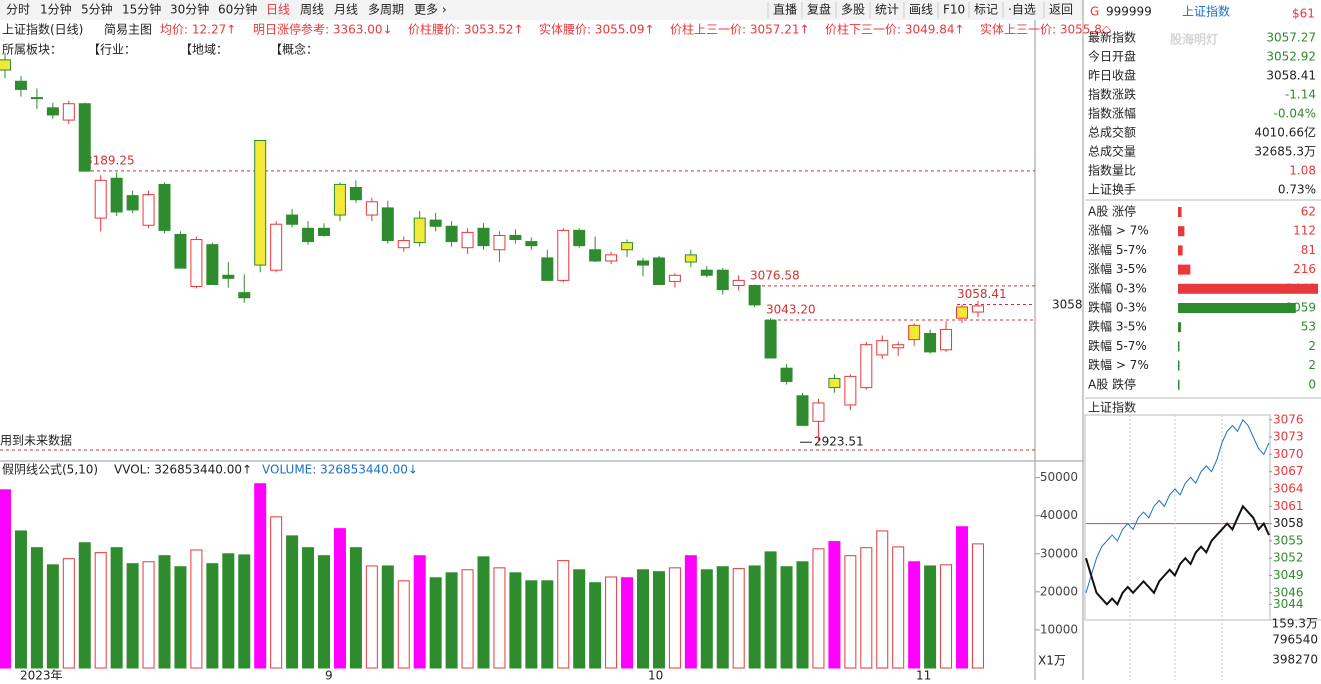 The width and height of the screenshot is (1321, 684). Describe the element at coordinates (430, 10) in the screenshot. I see `tab: 更多 ›` at that location.